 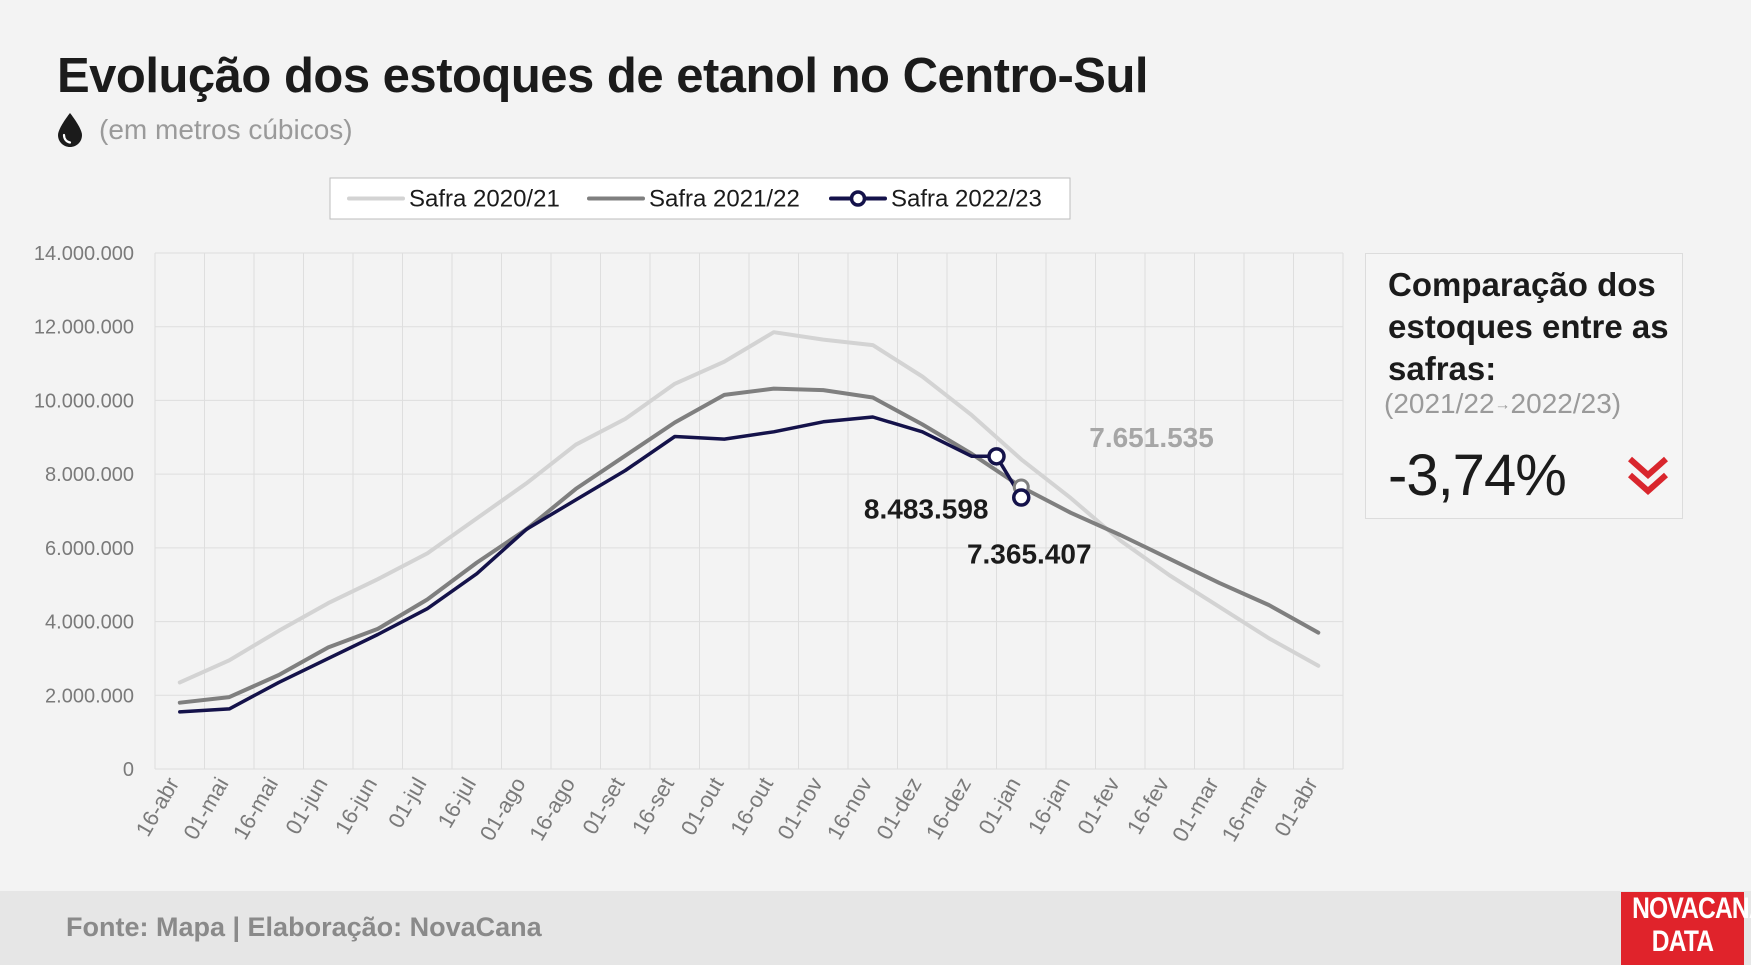 What do you see at coordinates (1098, 805) in the screenshot?
I see `x-tick-label: 01-fev` at bounding box center [1098, 805].